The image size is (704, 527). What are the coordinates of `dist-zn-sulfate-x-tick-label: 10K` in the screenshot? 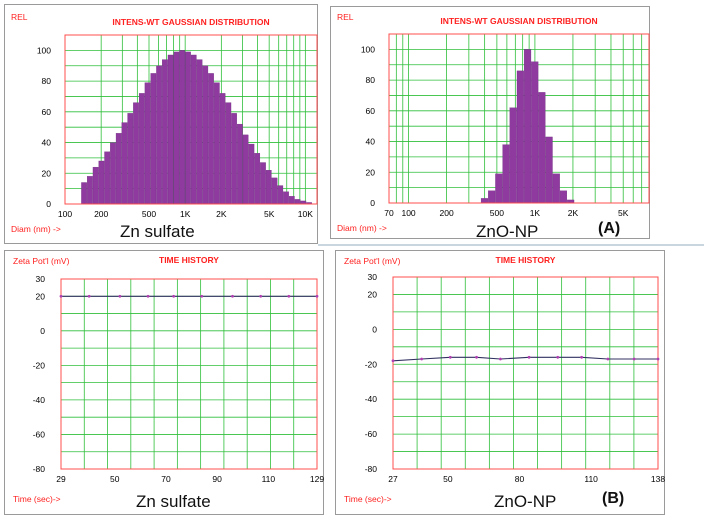 It's located at (305, 214).